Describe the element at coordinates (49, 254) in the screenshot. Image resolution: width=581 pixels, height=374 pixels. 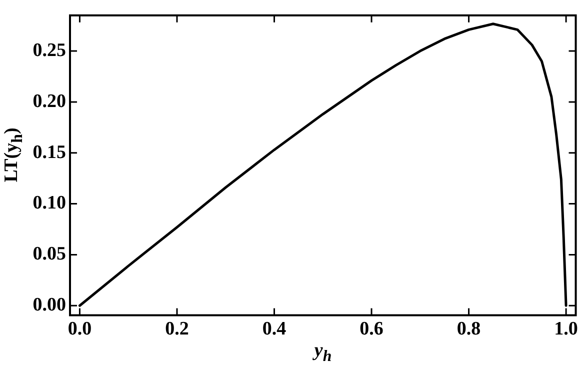
I see `y-tick-label: 0.05` at that location.